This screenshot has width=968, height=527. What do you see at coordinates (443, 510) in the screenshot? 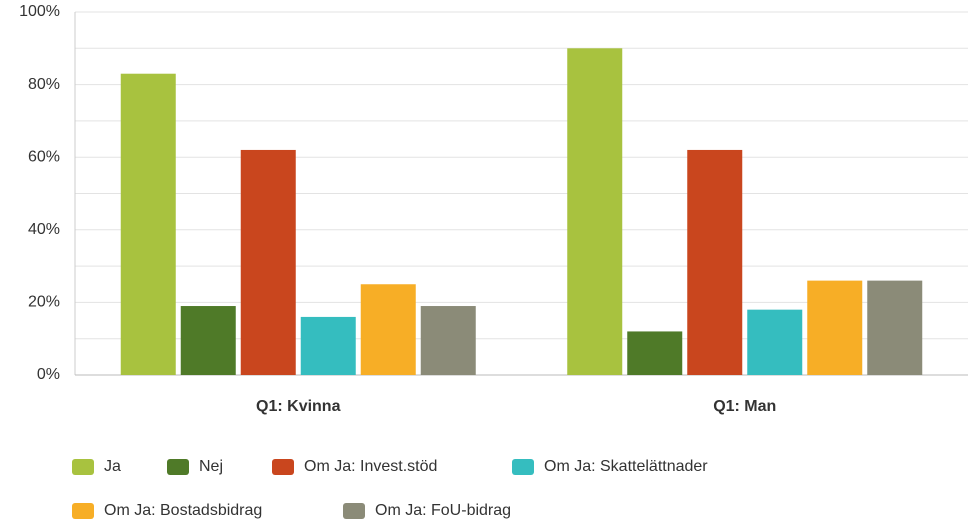
I see `legend-label: Om Ja: FoU-bidrag` at bounding box center [443, 510].